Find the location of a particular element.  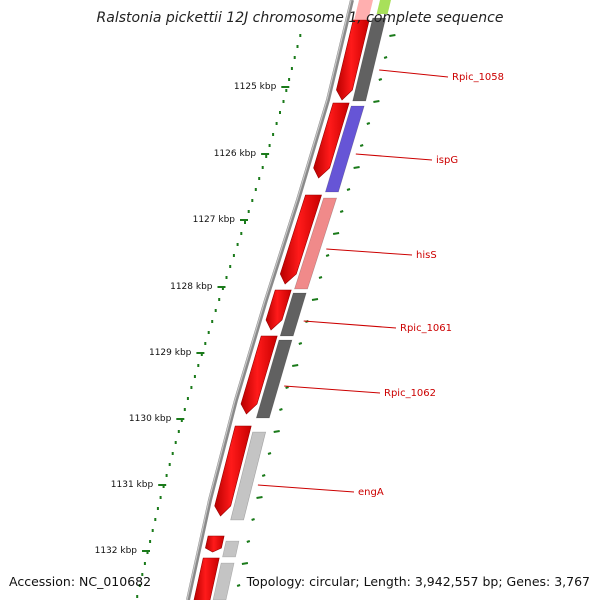

gene-enga is located at coordinates (248, 476).